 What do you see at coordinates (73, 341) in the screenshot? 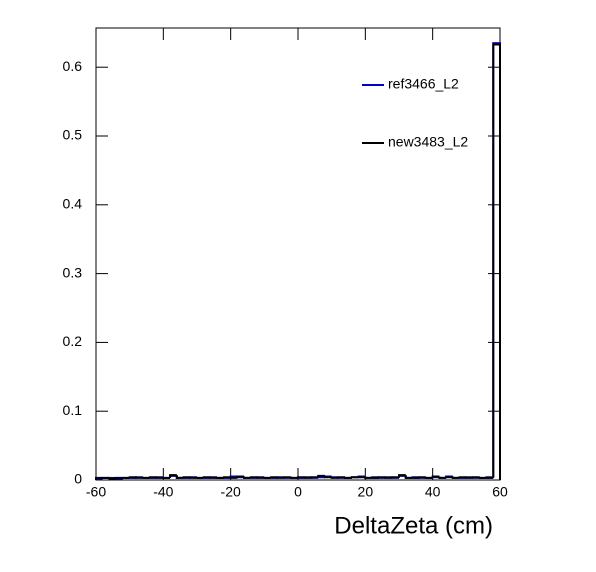
I see `y-tick-label: 0.2` at bounding box center [73, 341].